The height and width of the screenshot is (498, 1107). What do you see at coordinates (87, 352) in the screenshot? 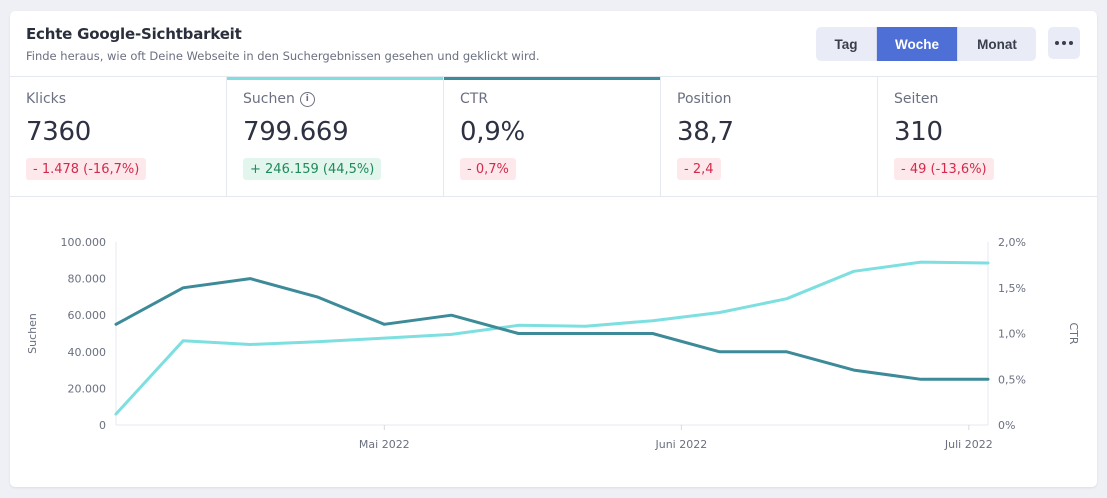
I see `y-tick-label-left: 40.000` at bounding box center [87, 352].